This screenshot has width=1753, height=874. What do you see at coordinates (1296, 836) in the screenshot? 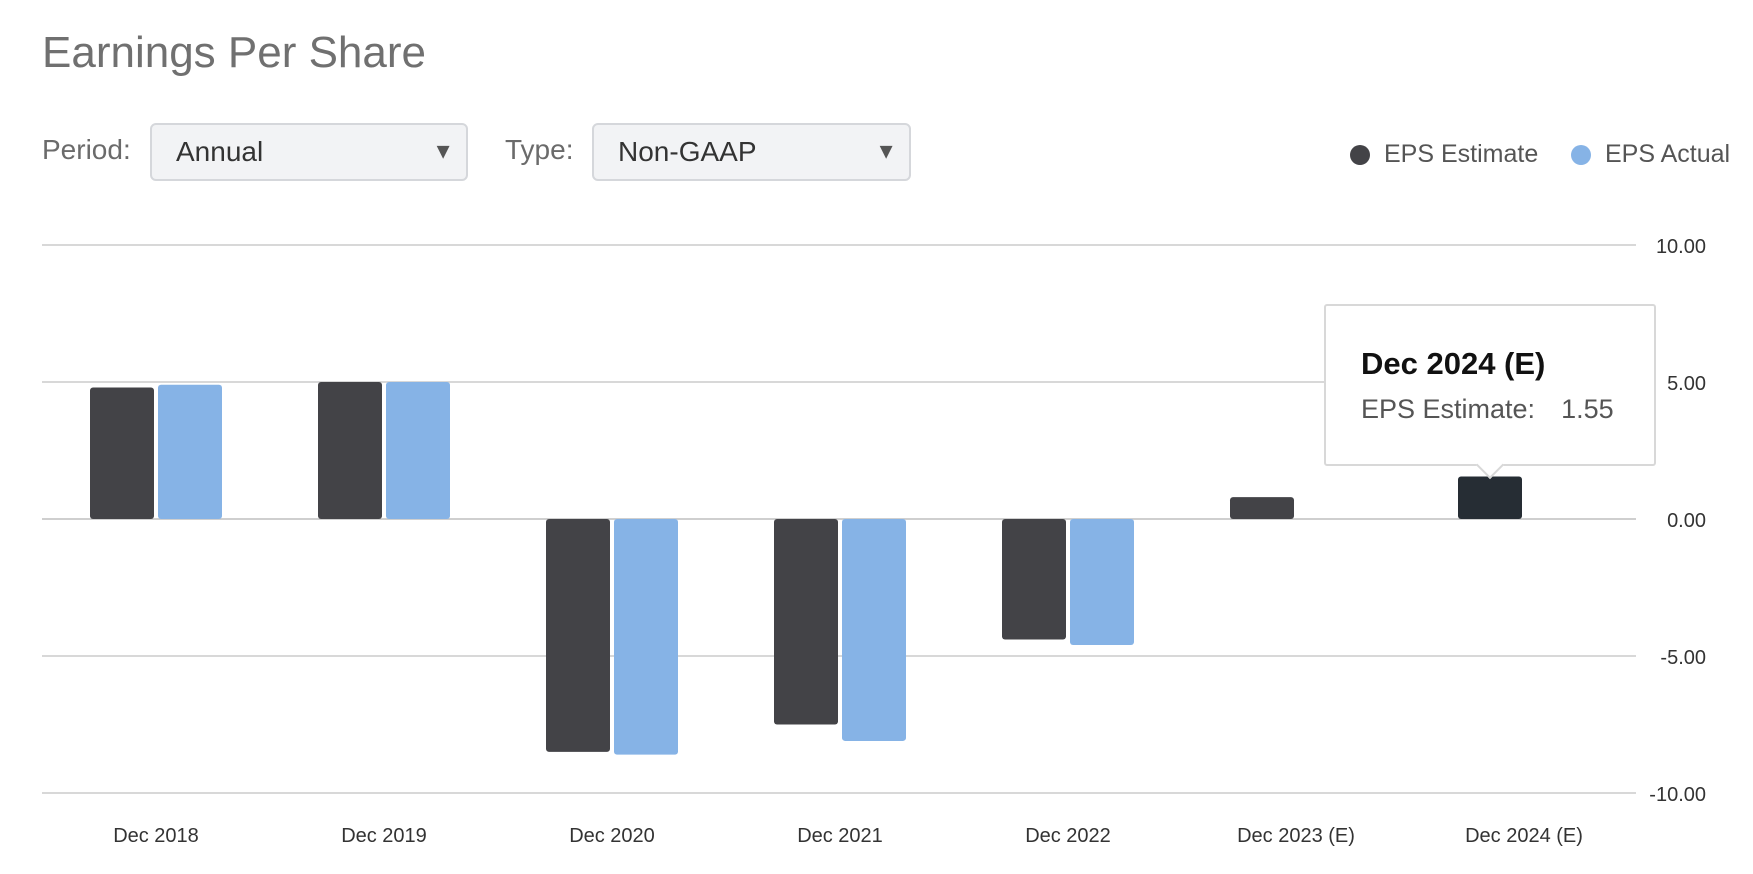
I see `x-tick-label: Dec 2023 (E)` at bounding box center [1296, 836].